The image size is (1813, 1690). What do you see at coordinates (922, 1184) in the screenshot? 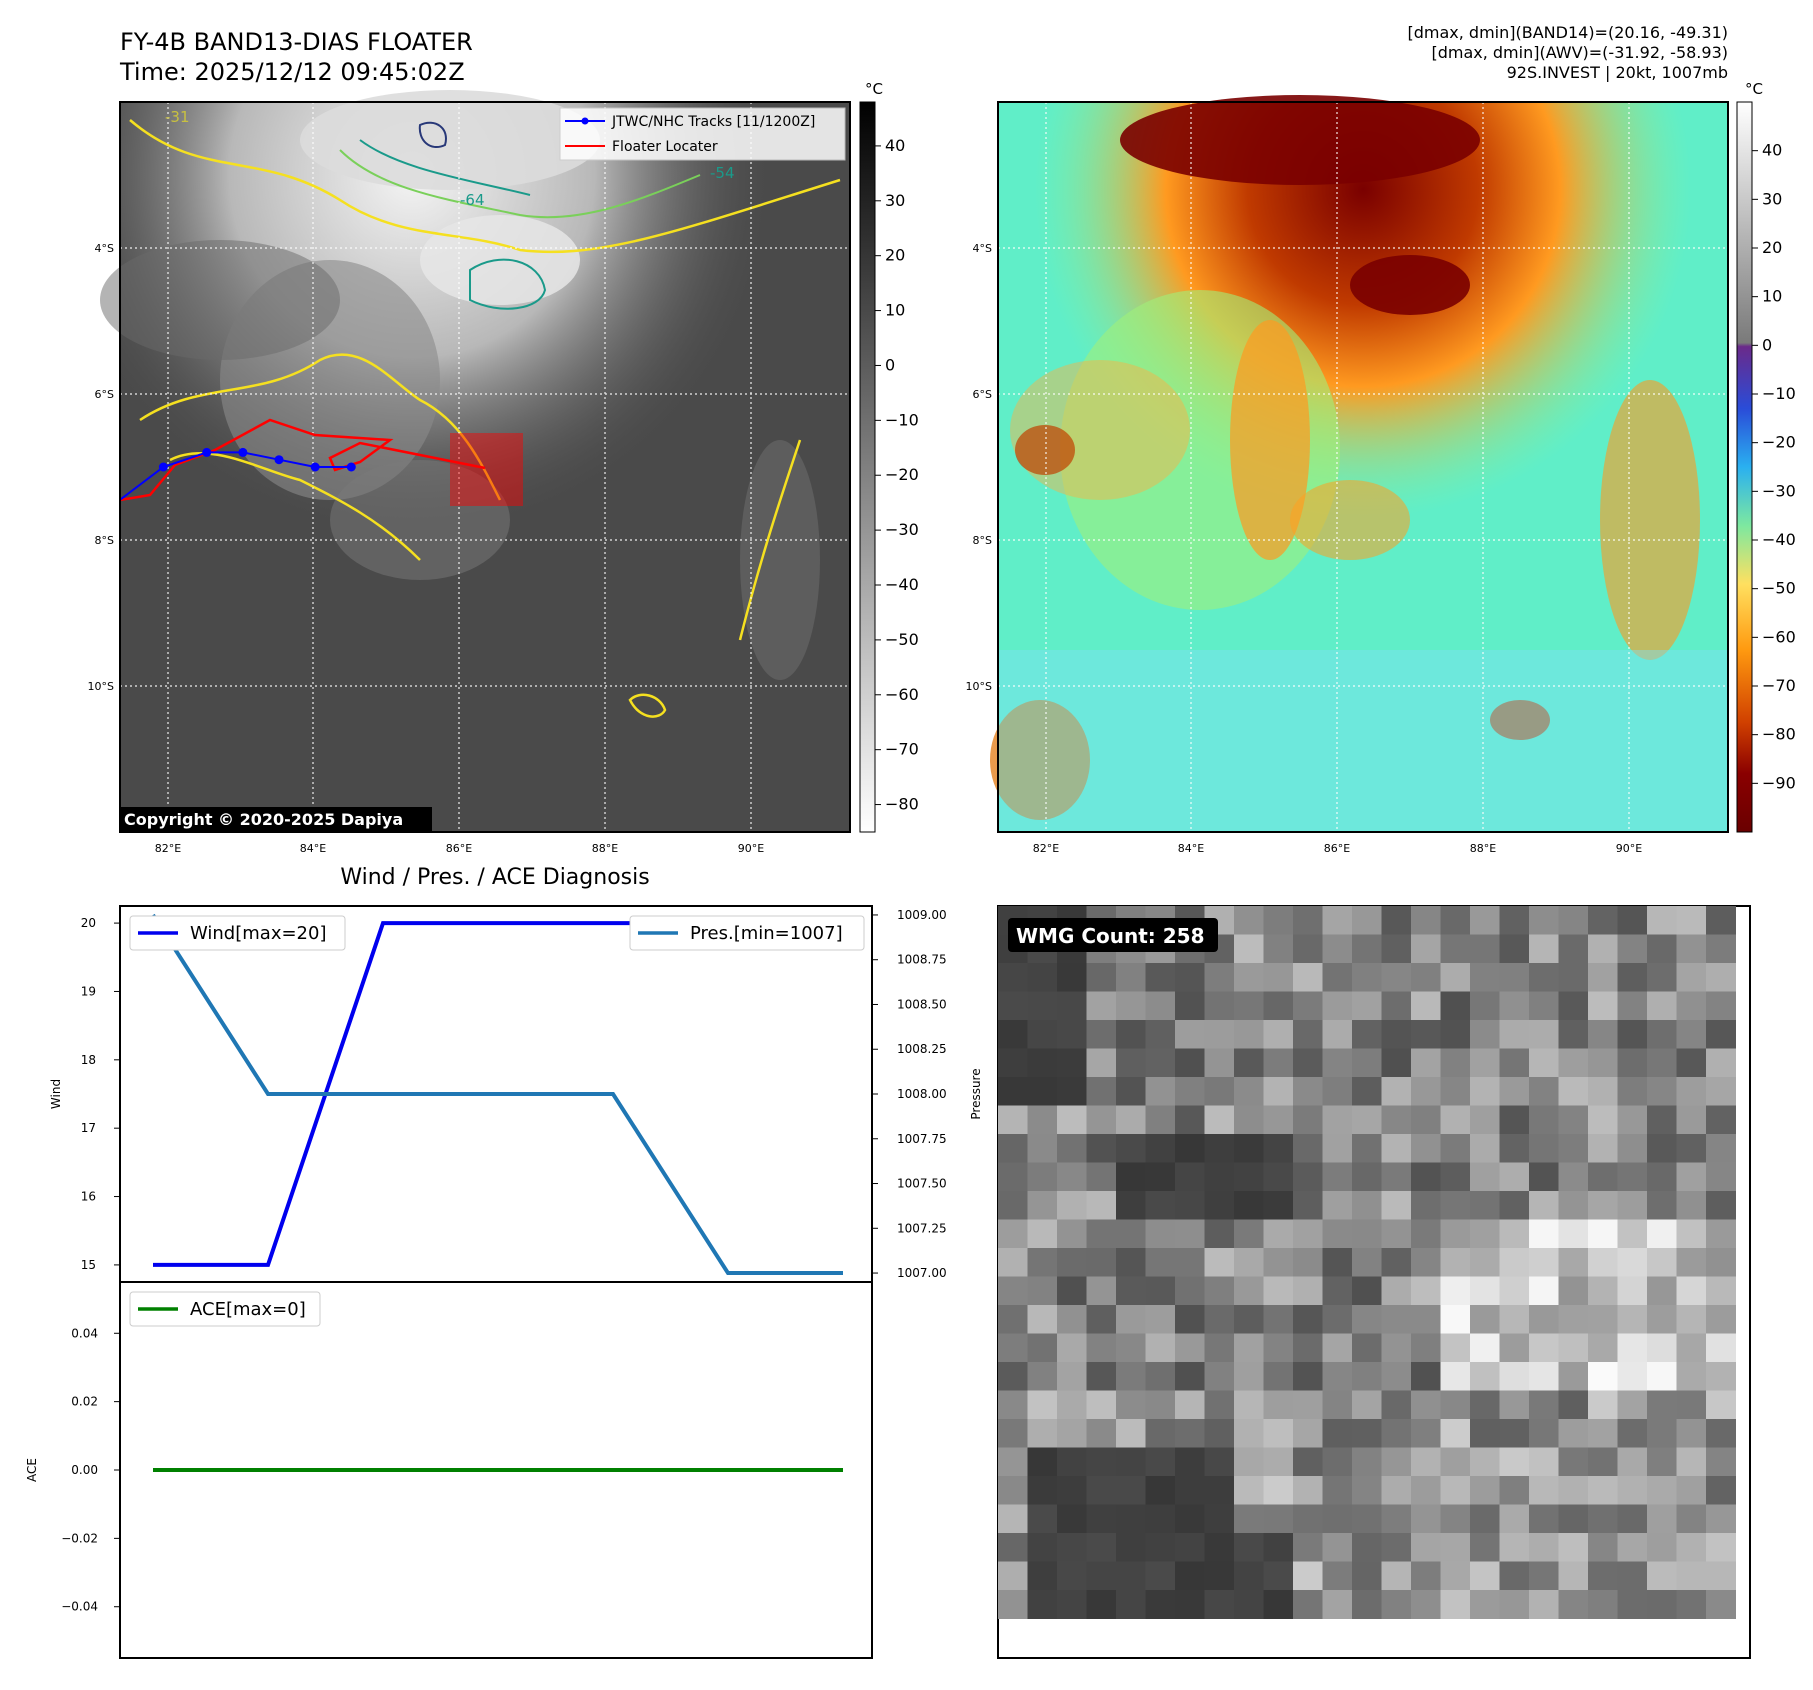
I see `pressure-tick-label: 1007.50` at bounding box center [922, 1184].